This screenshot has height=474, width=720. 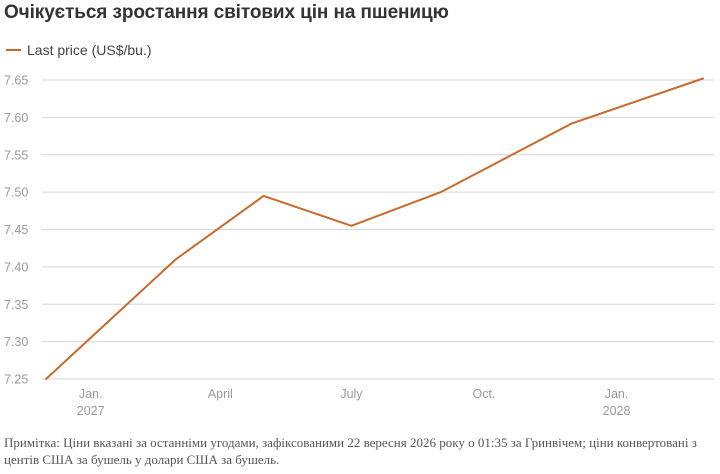 What do you see at coordinates (351, 394) in the screenshot?
I see `x-tick-label: July` at bounding box center [351, 394].